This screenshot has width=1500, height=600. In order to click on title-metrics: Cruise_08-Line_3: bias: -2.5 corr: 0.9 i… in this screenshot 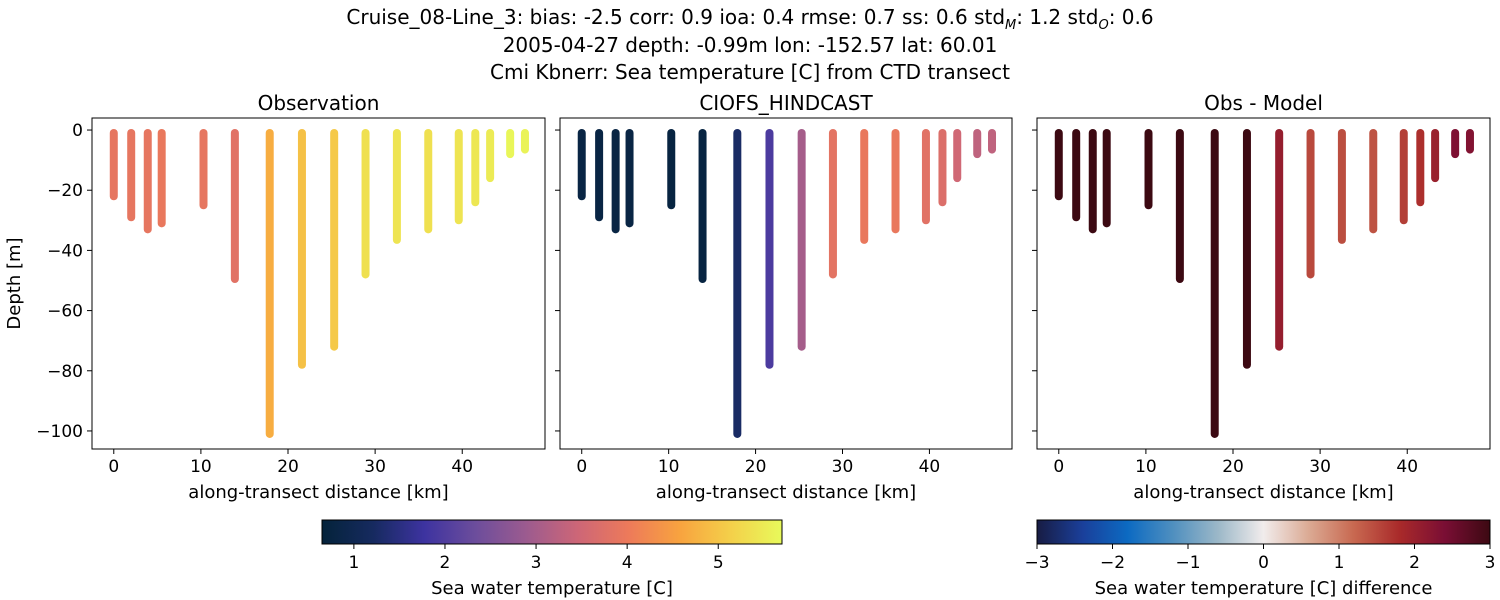, I will do `click(676, 17)`.